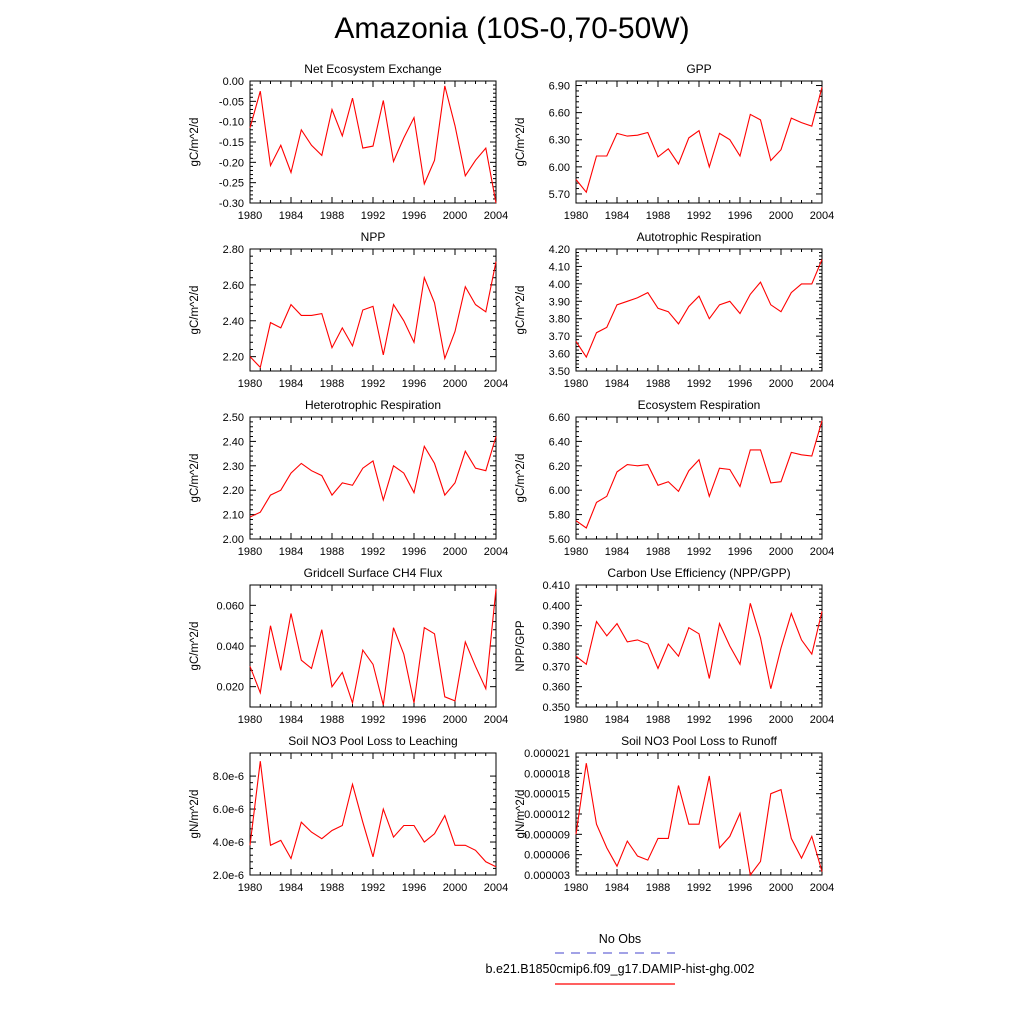 Image resolution: width=1024 pixels, height=1024 pixels. What do you see at coordinates (233, 442) in the screenshot?
I see `y-tick-label: 2.40` at bounding box center [233, 442].